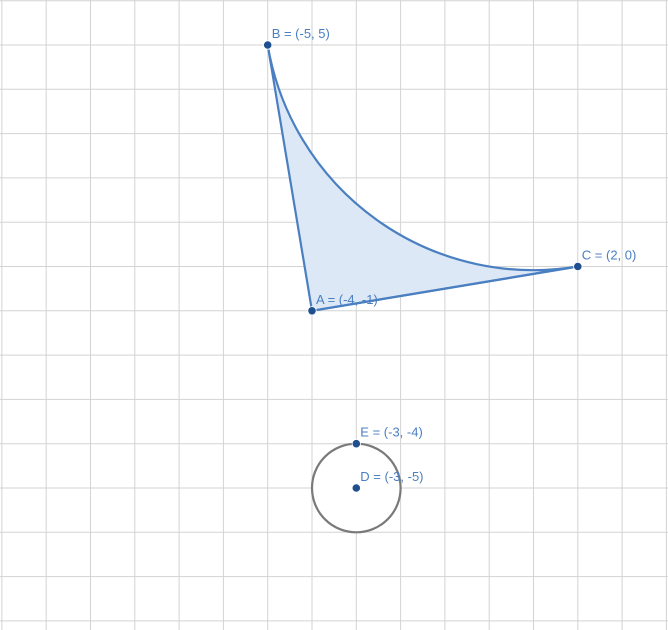  I want to click on point-b-dot, so click(268, 45).